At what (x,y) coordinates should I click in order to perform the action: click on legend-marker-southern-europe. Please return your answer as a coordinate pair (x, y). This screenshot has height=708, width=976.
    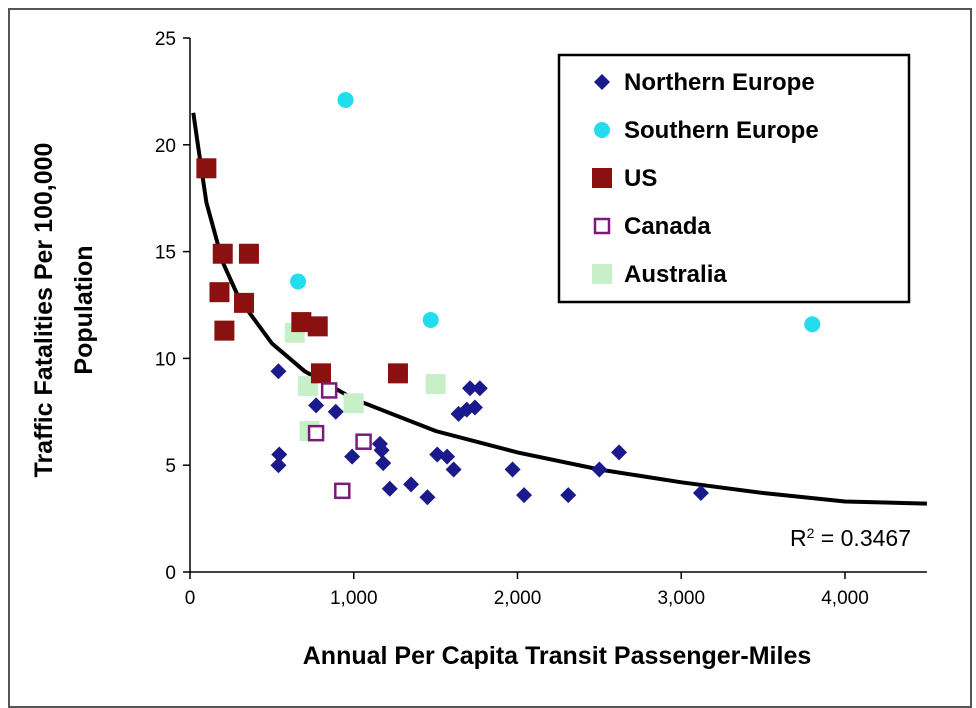
    Looking at the image, I should click on (602, 130).